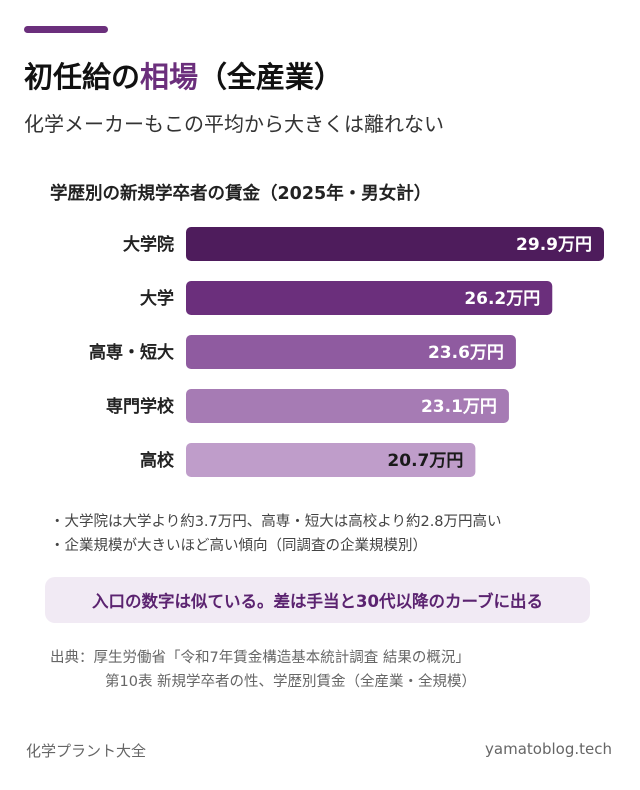  Describe the element at coordinates (466, 353) in the screenshot. I see `bar-value-label: 23.6万円` at that location.